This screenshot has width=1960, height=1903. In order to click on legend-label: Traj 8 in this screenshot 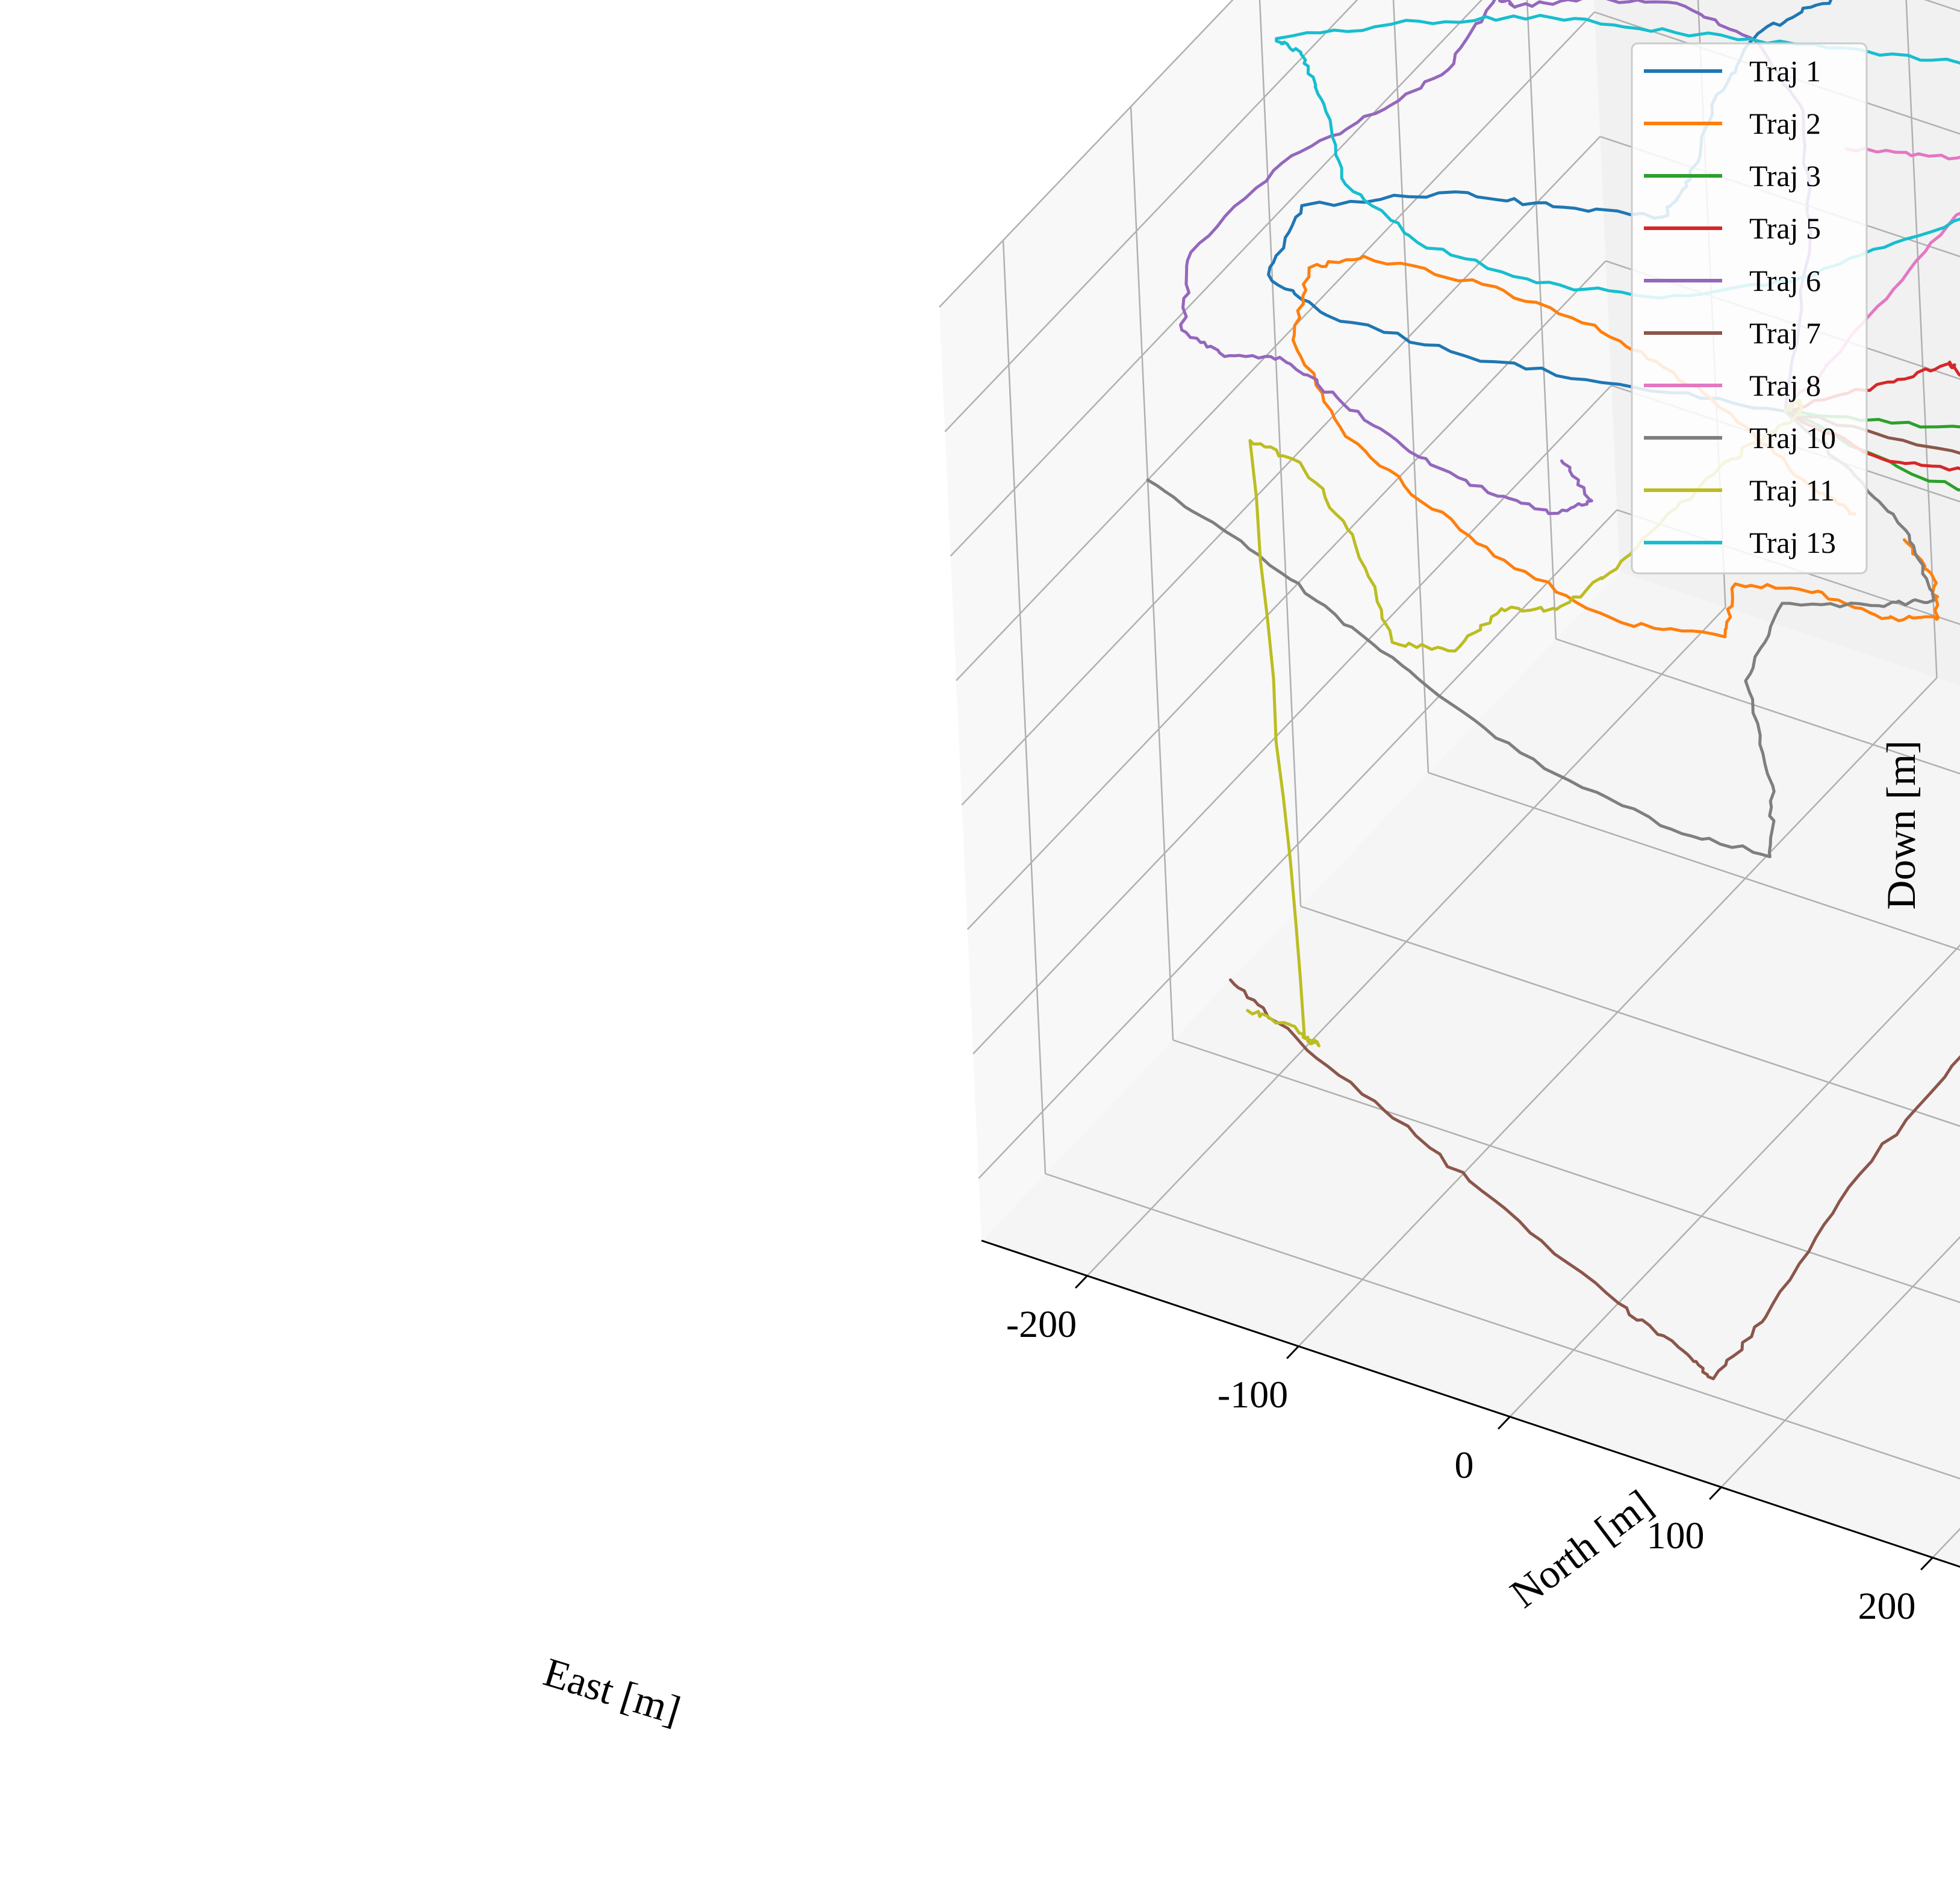, I will do `click(1785, 385)`.